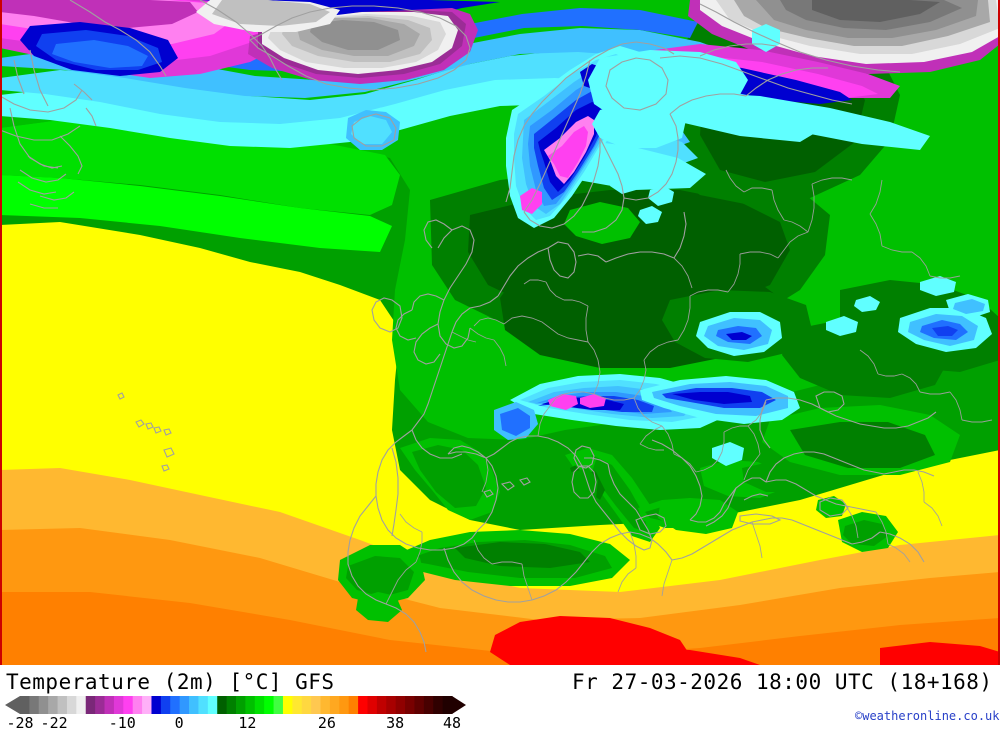 The image size is (1000, 733). Describe the element at coordinates (866, 359) in the screenshot. I see `region-green-anatolia-n` at that location.